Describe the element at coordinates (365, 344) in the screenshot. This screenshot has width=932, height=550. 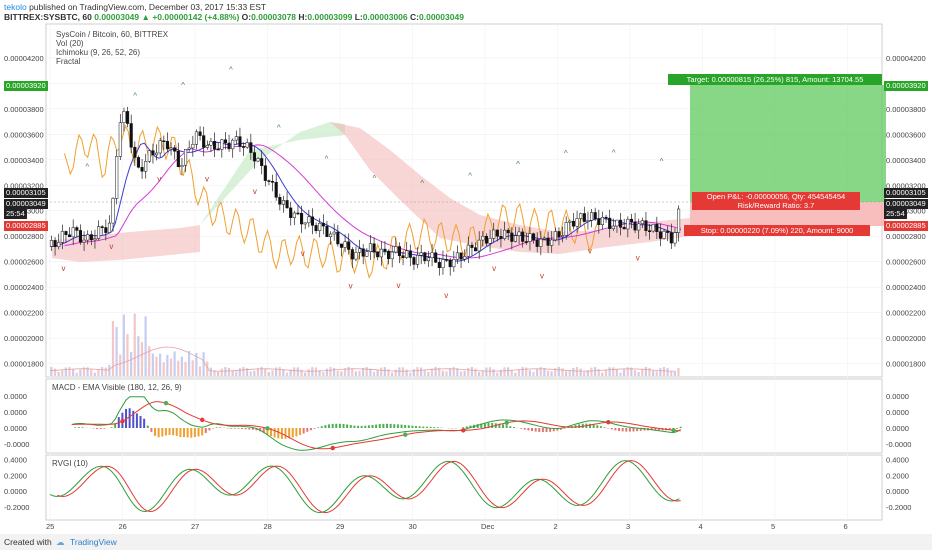
I see `volume-bars` at that location.